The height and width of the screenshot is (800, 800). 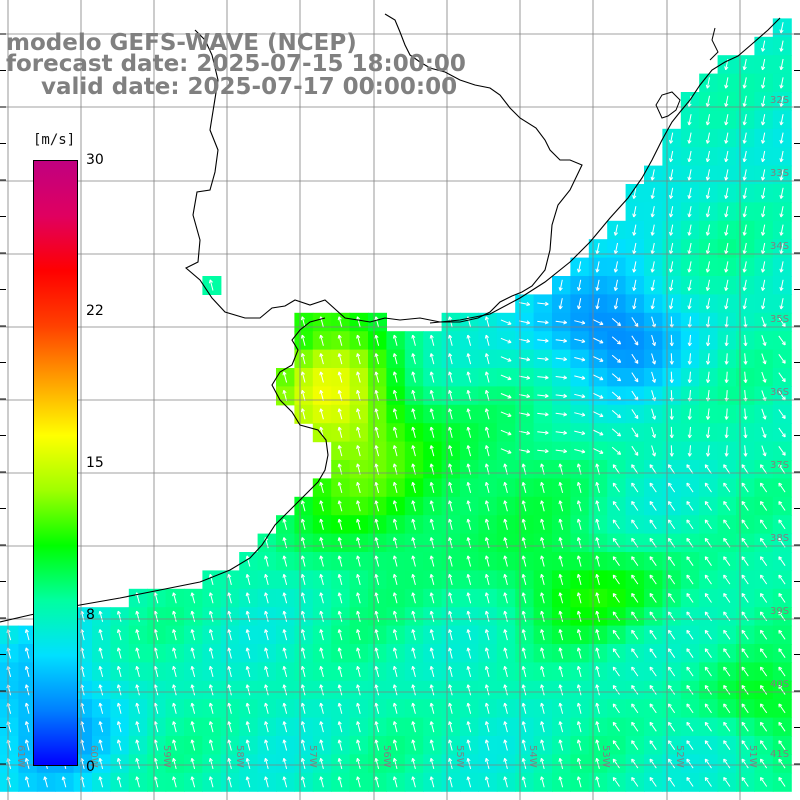 What do you see at coordinates (687, 73) in the screenshot?
I see `lagoon-outline` at bounding box center [687, 73].